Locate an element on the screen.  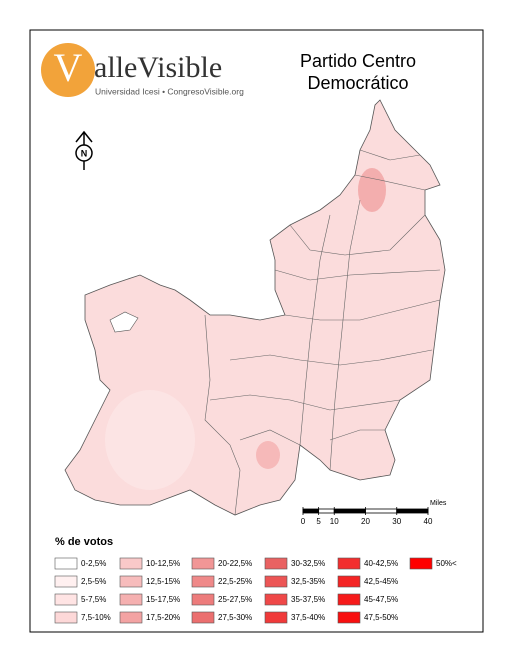
scale-unit: Miles is located at coordinates (438, 503).